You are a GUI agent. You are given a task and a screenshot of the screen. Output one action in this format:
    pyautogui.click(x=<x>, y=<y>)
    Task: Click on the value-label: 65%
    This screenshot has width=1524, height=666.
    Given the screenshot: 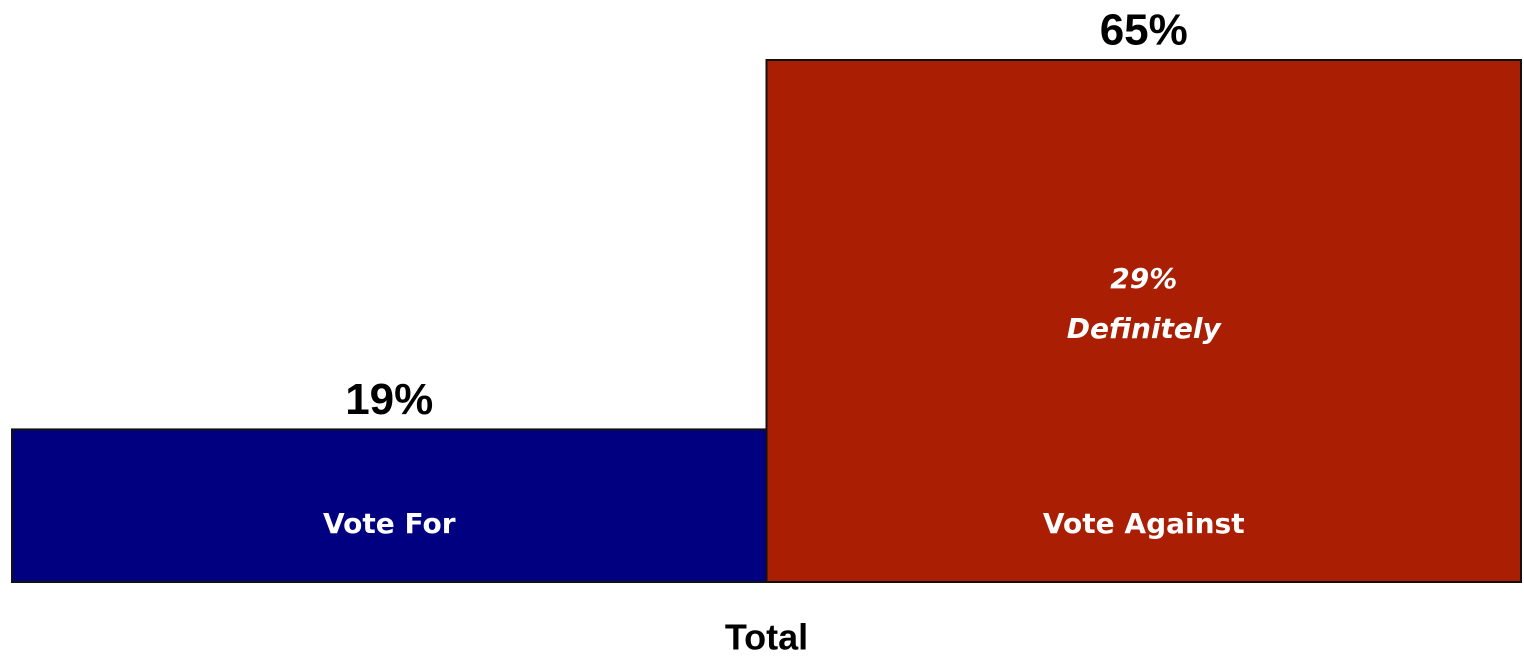 What is the action you would take?
    pyautogui.click(x=1144, y=30)
    